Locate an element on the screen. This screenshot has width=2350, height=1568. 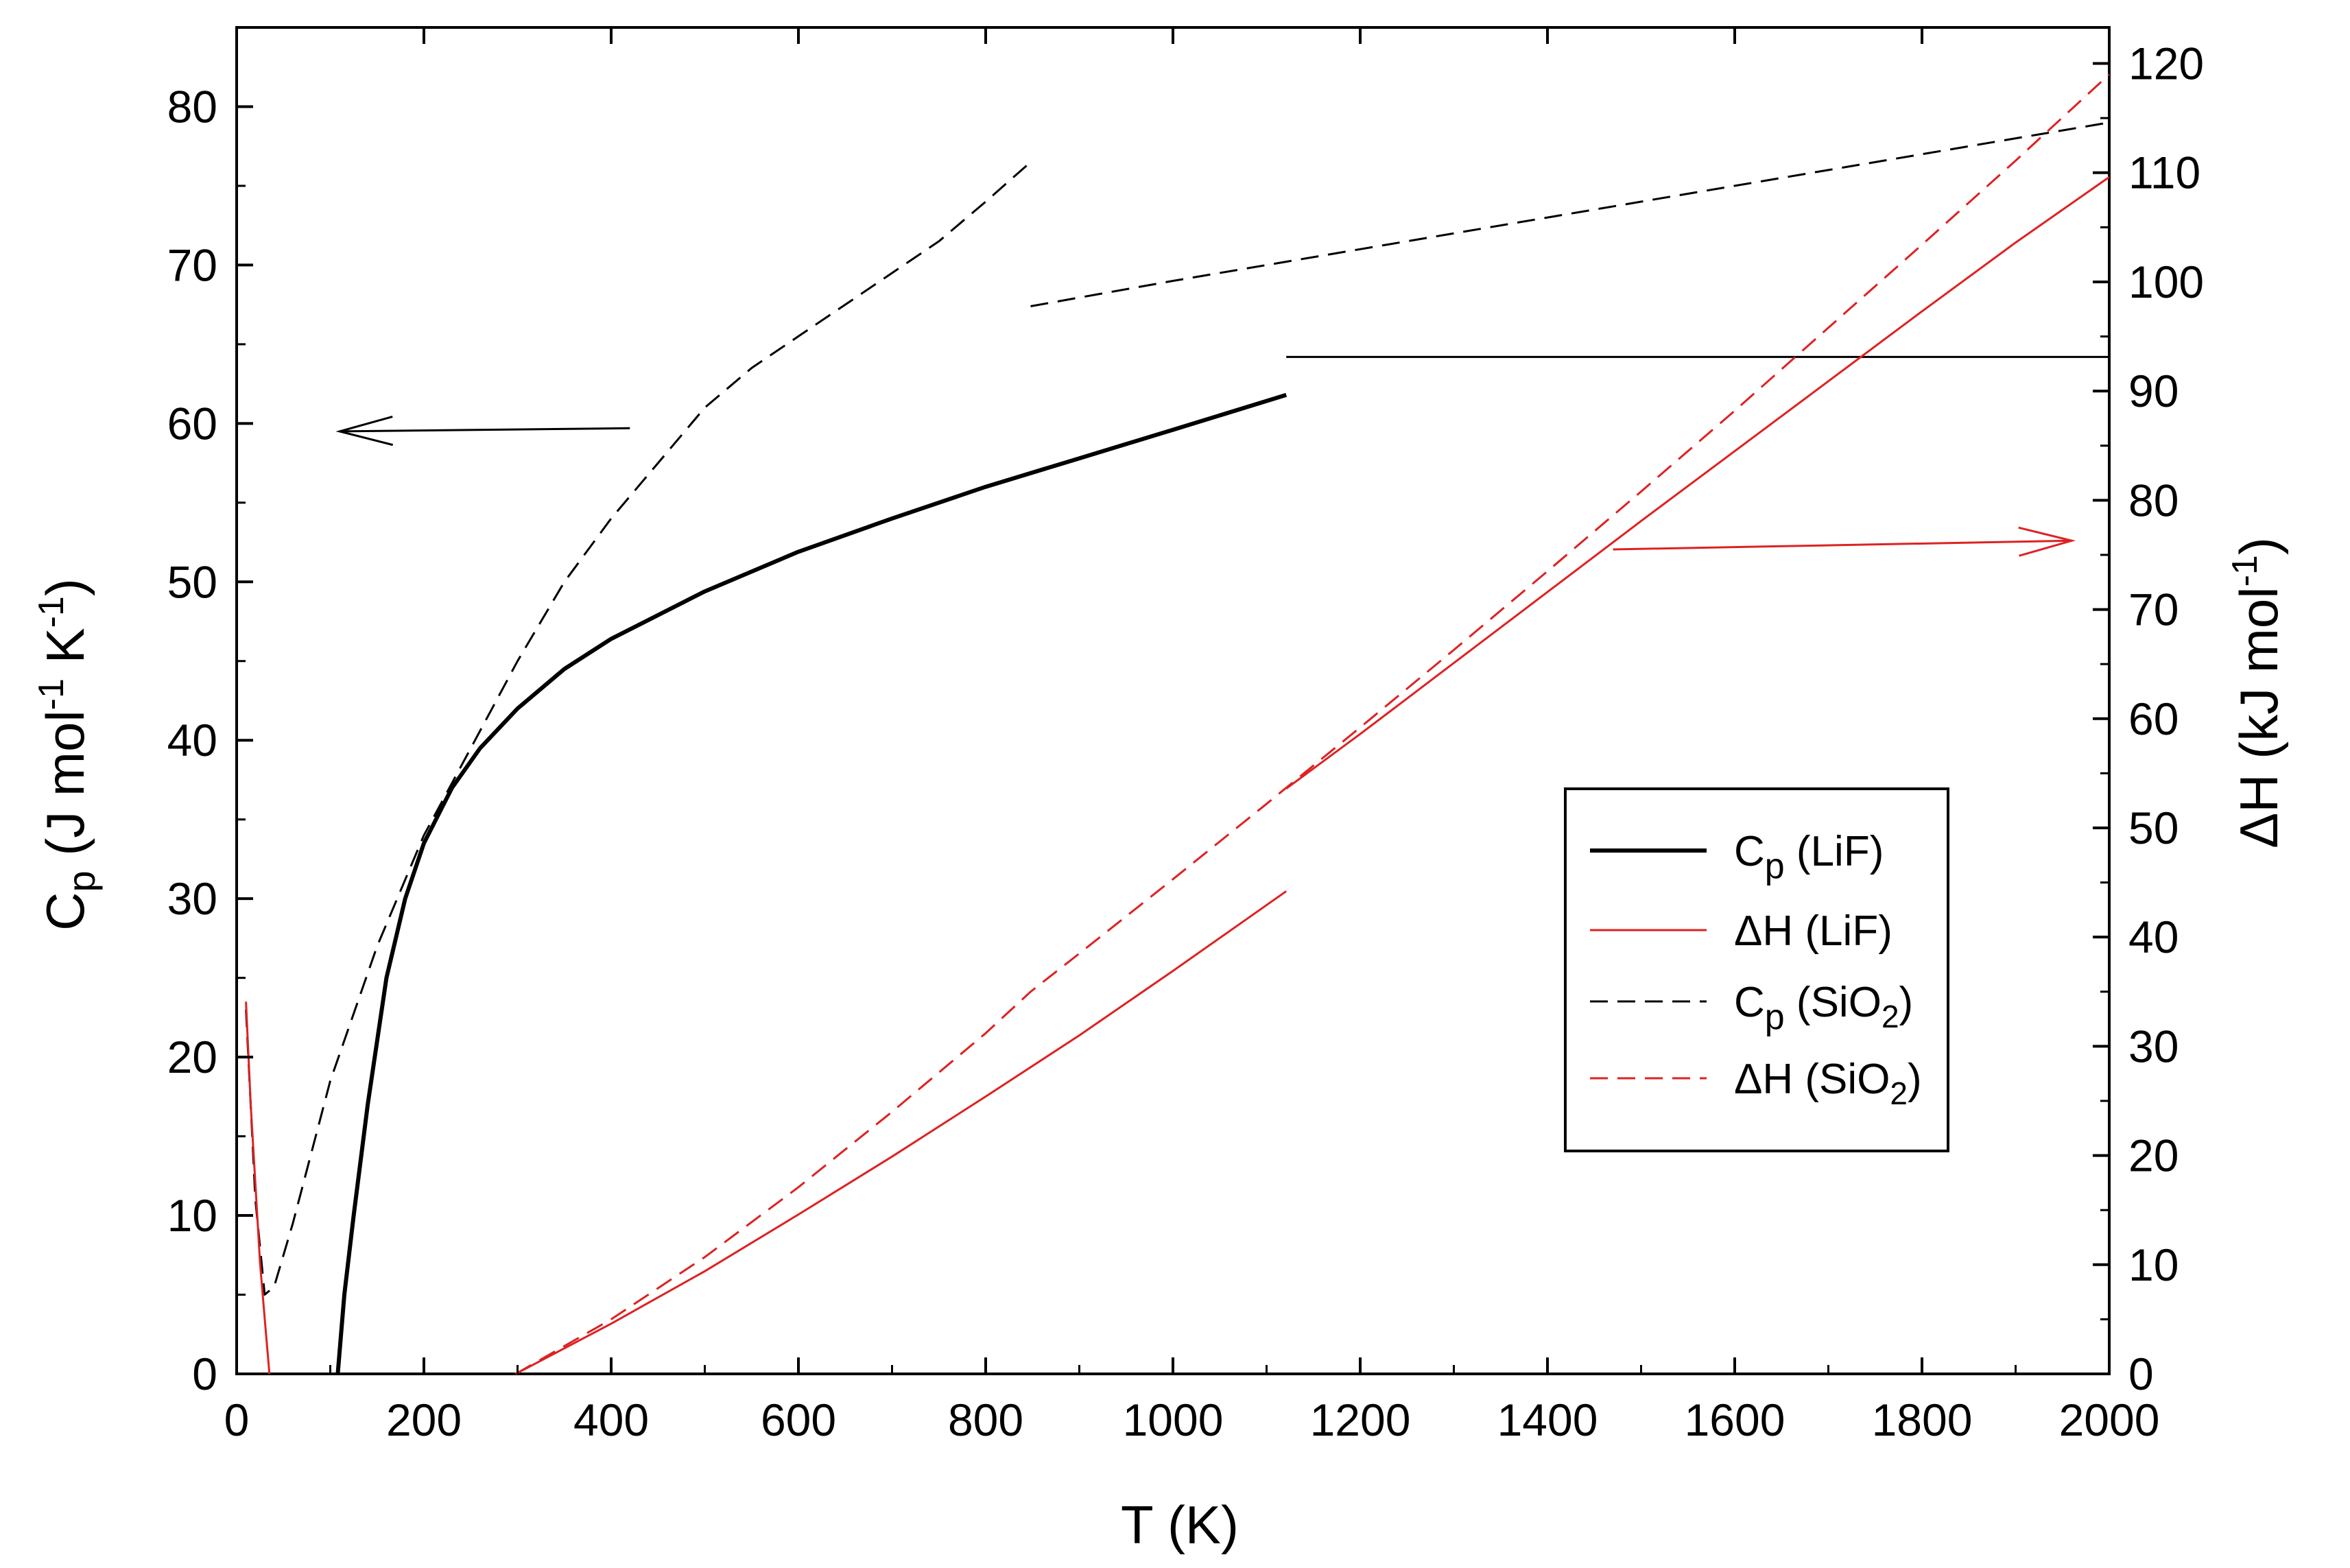
annotation-arrow-0-head is located at coordinates (364, 432).